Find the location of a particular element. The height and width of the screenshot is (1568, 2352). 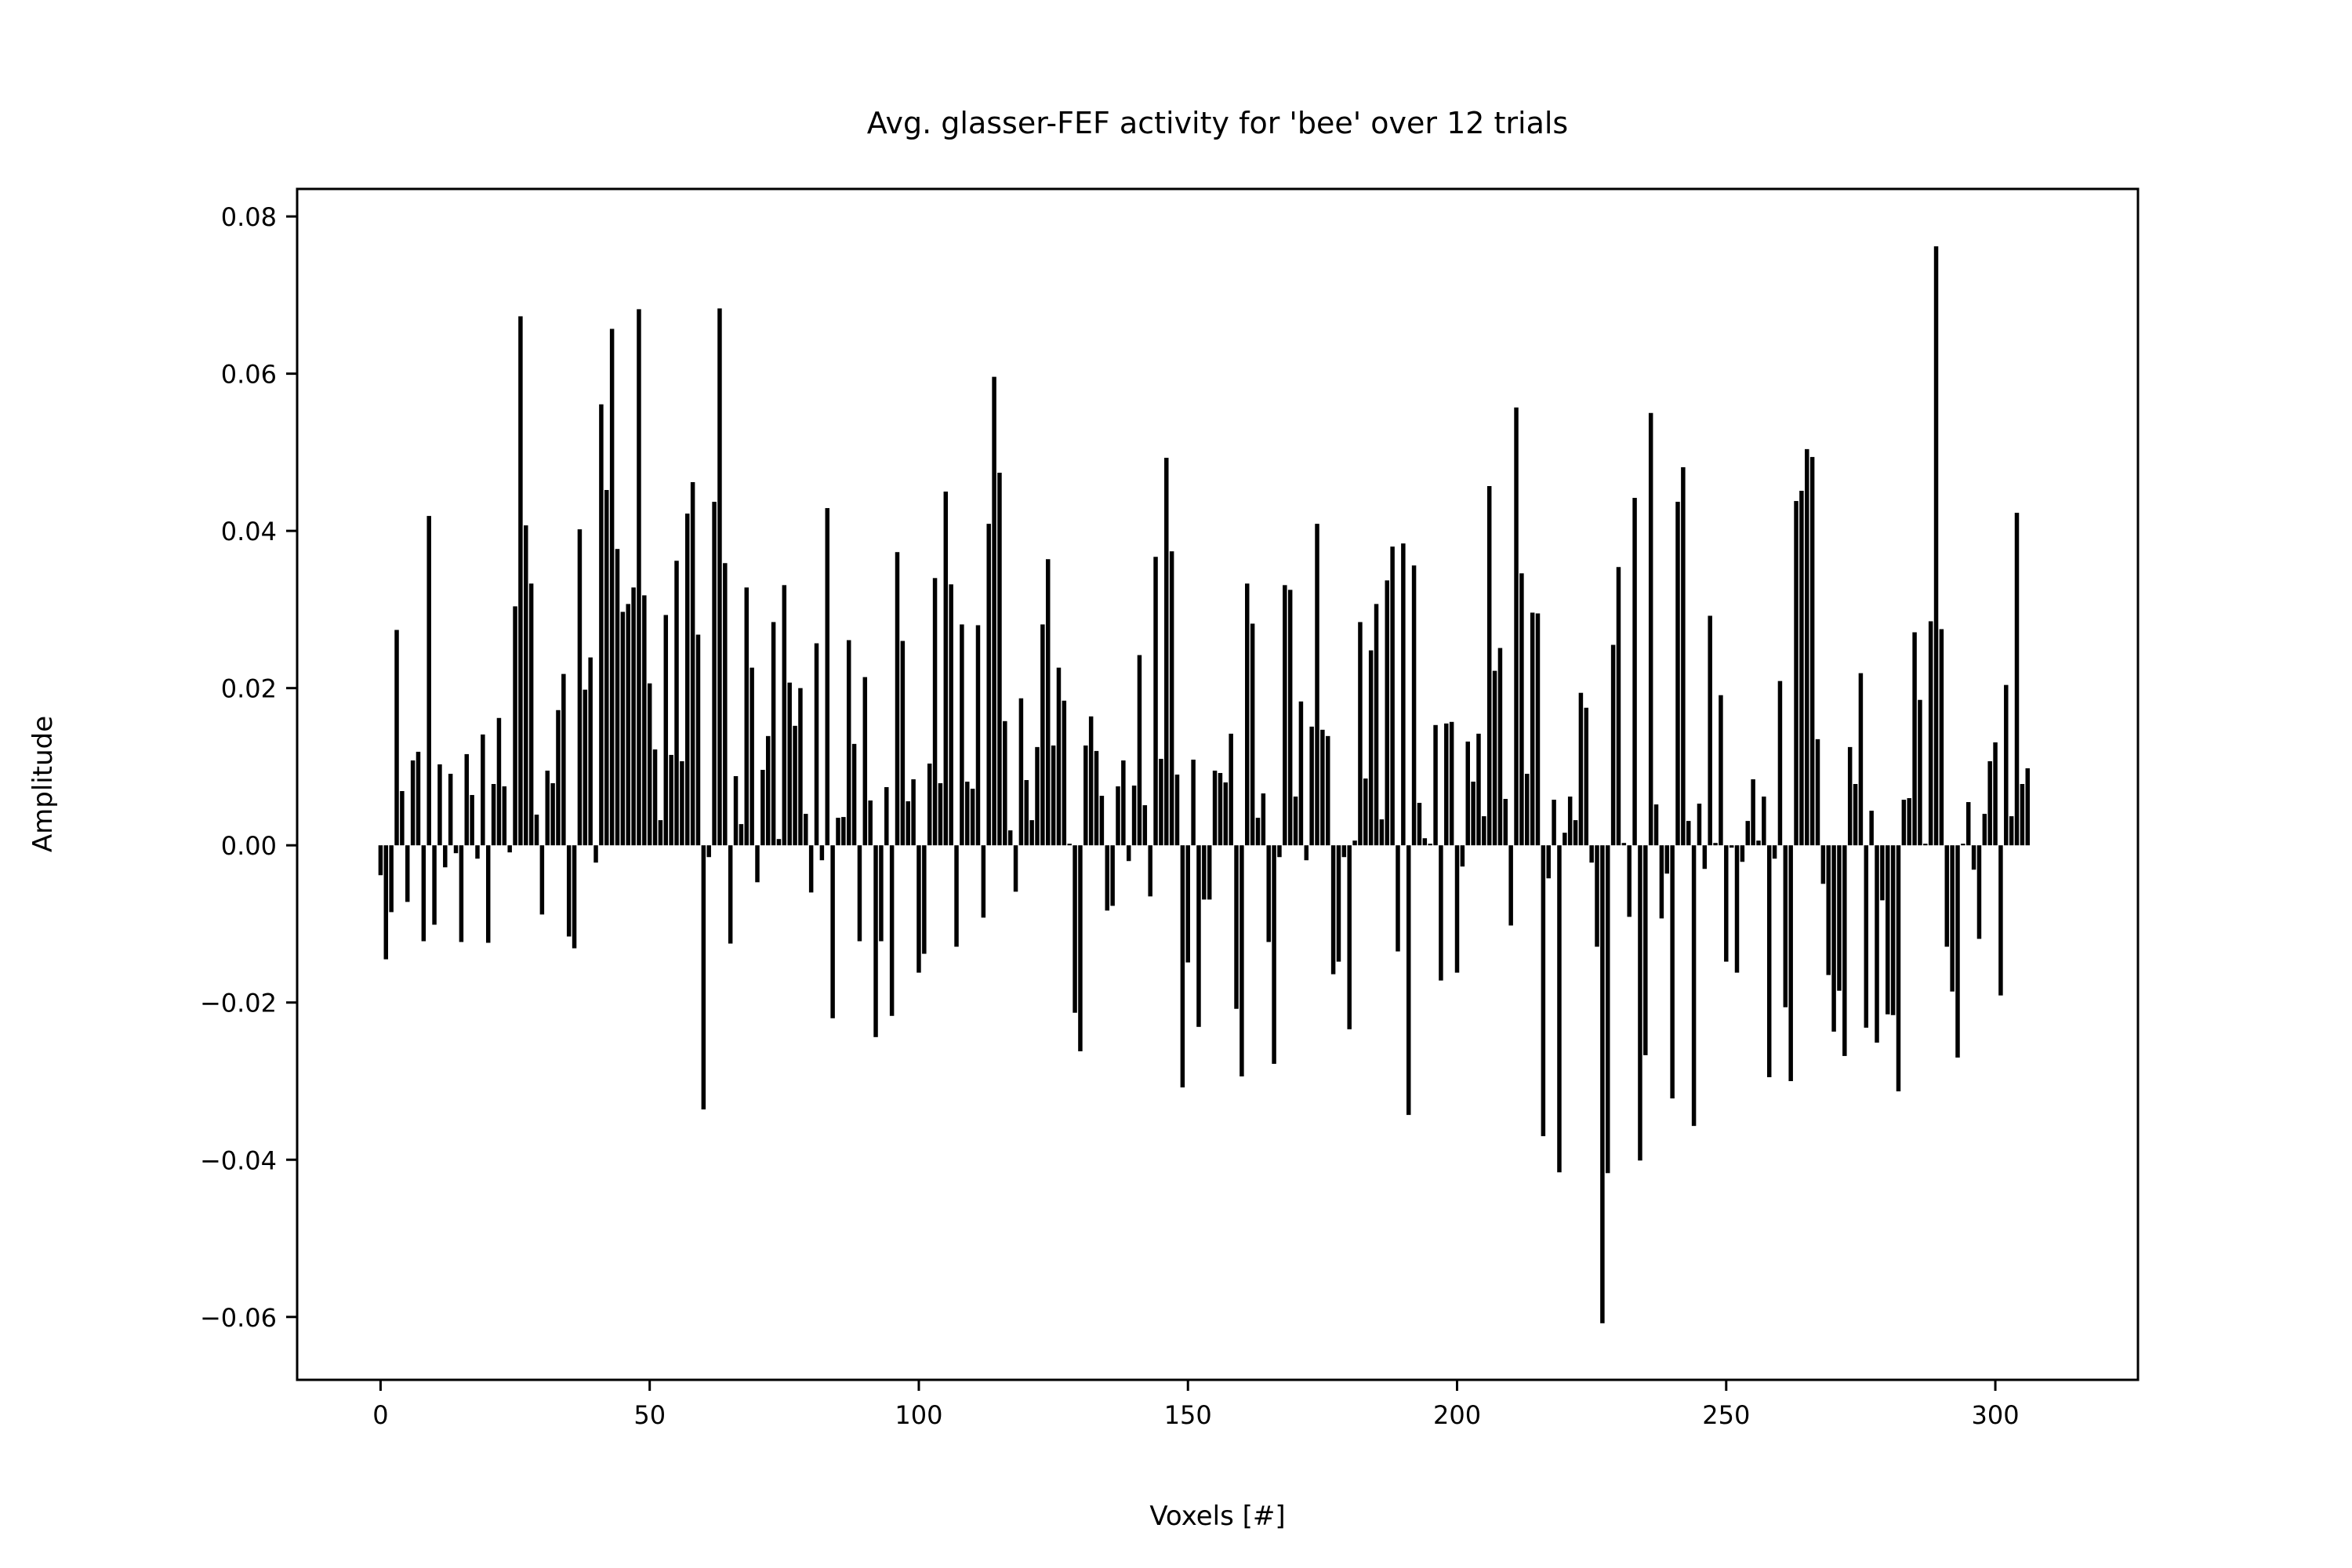

x-tick-label: 300 is located at coordinates (1996, 1415).